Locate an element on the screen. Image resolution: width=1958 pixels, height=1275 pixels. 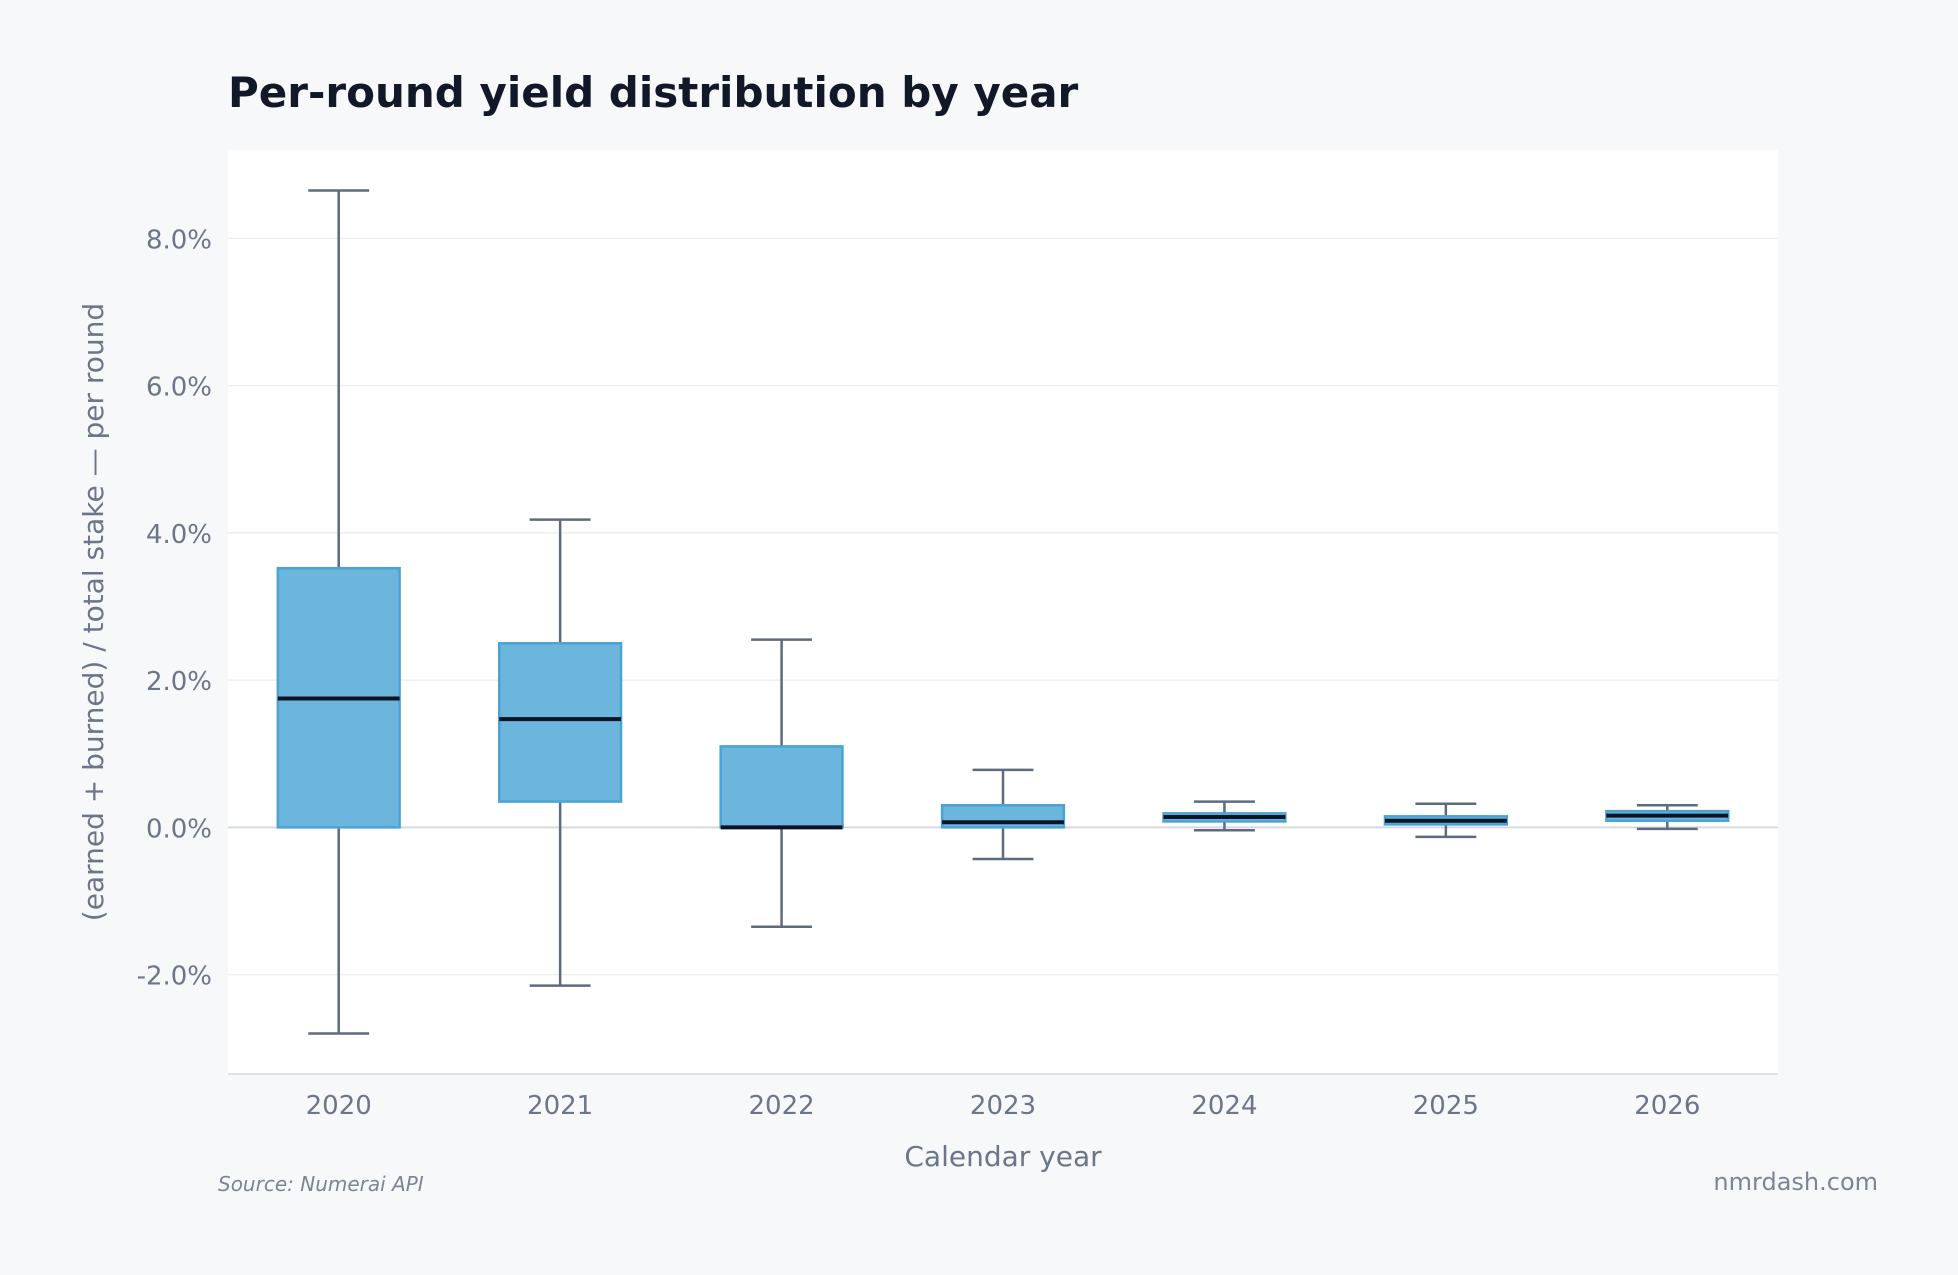
x-tick-label: 2021 is located at coordinates (560, 1106).